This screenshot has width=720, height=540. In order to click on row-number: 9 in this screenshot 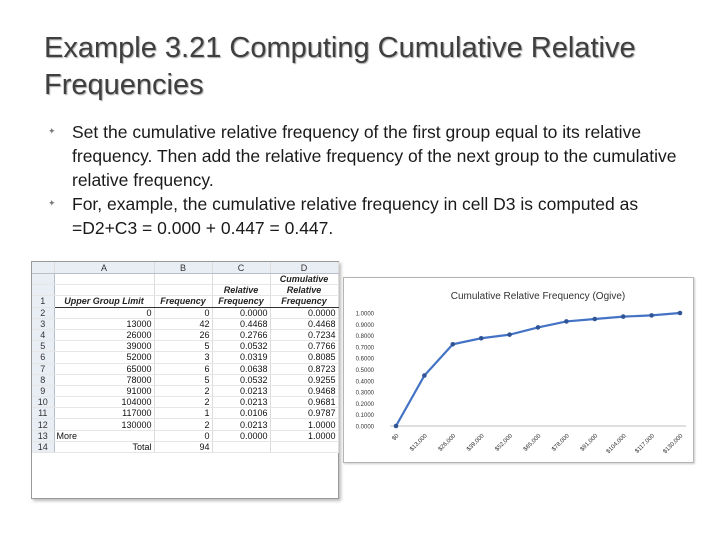, I will do `click(43, 391)`.